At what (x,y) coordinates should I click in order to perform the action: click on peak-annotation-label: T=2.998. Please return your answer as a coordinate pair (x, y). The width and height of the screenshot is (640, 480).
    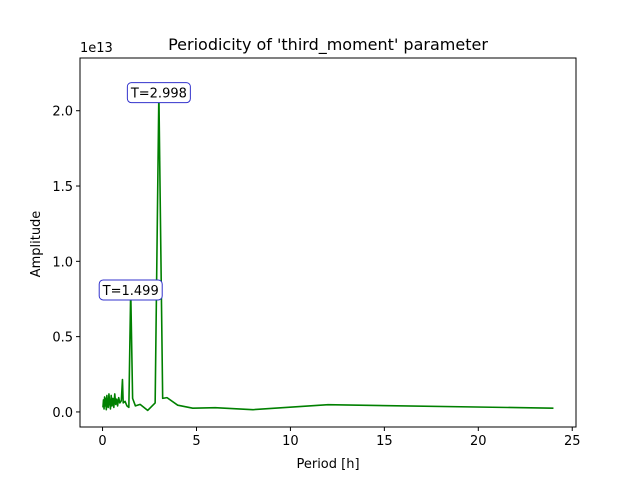
    Looking at the image, I should click on (158, 94).